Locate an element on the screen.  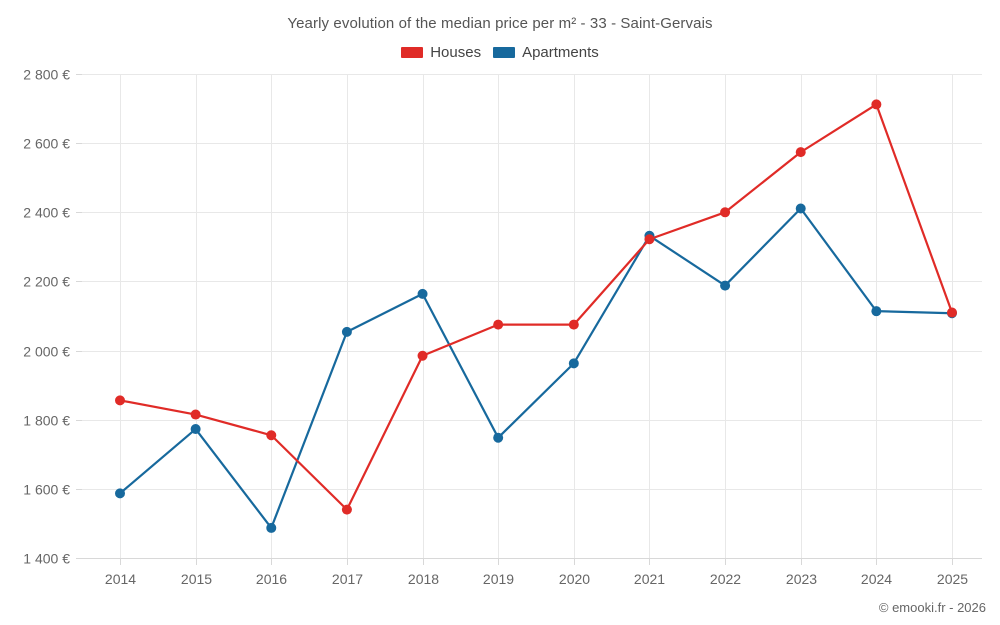
legend-label-houses: Houses is located at coordinates (456, 52).